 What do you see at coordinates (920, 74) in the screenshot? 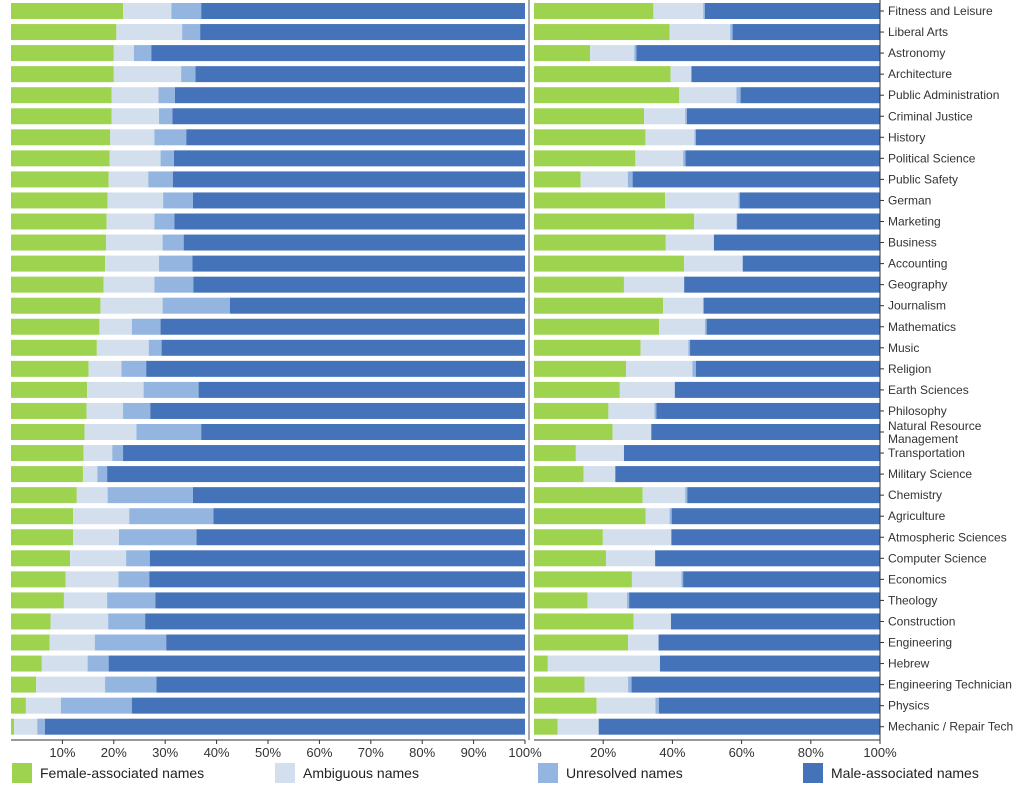
I see `category-label: Architecture` at bounding box center [920, 74].